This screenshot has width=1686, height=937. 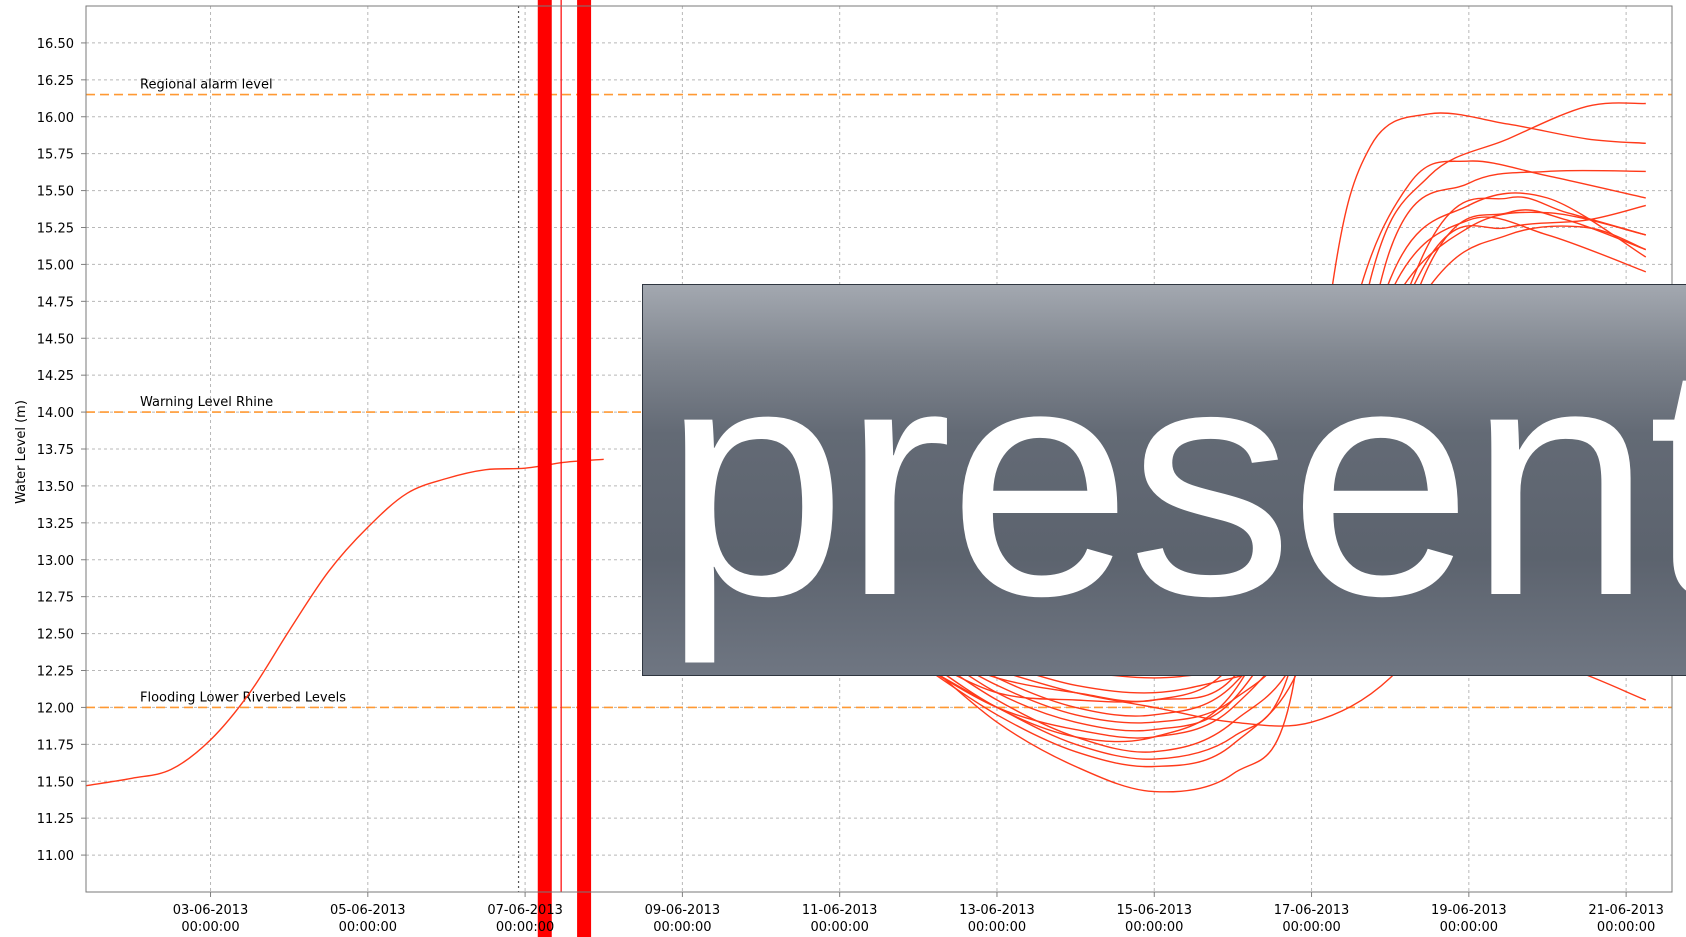 I want to click on y-tick-label: 13.50, so click(x=55, y=487).